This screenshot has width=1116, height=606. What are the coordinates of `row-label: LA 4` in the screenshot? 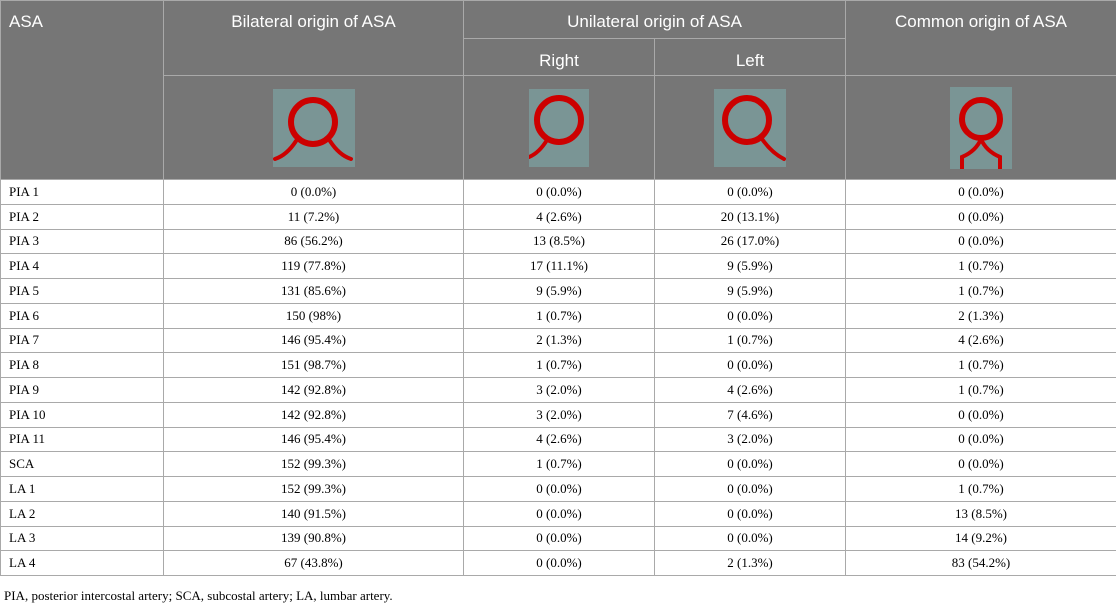 It's located at (82, 563).